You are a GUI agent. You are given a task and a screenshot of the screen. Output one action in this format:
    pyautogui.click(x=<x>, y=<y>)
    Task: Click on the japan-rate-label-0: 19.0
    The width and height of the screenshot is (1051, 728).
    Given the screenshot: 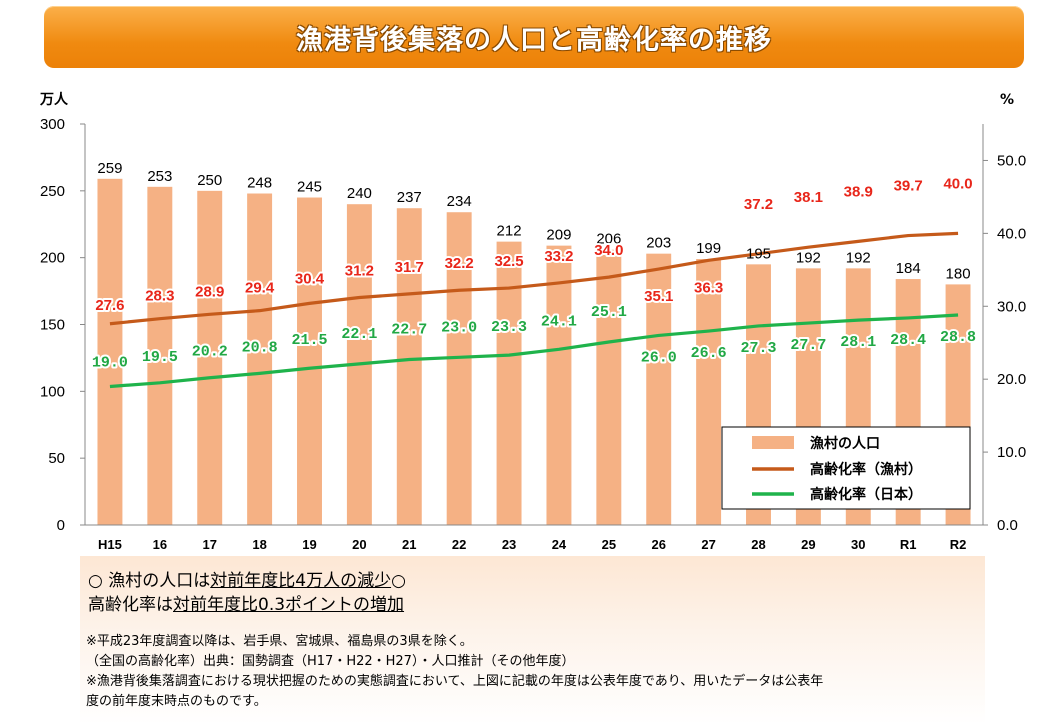 What is the action you would take?
    pyautogui.click(x=110, y=362)
    